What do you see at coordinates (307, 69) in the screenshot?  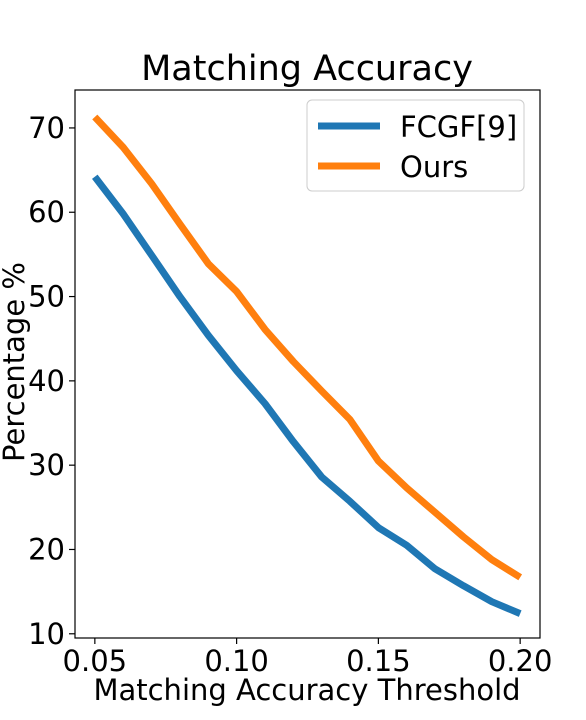 I see `chart-title: Matching Accuracy` at bounding box center [307, 69].